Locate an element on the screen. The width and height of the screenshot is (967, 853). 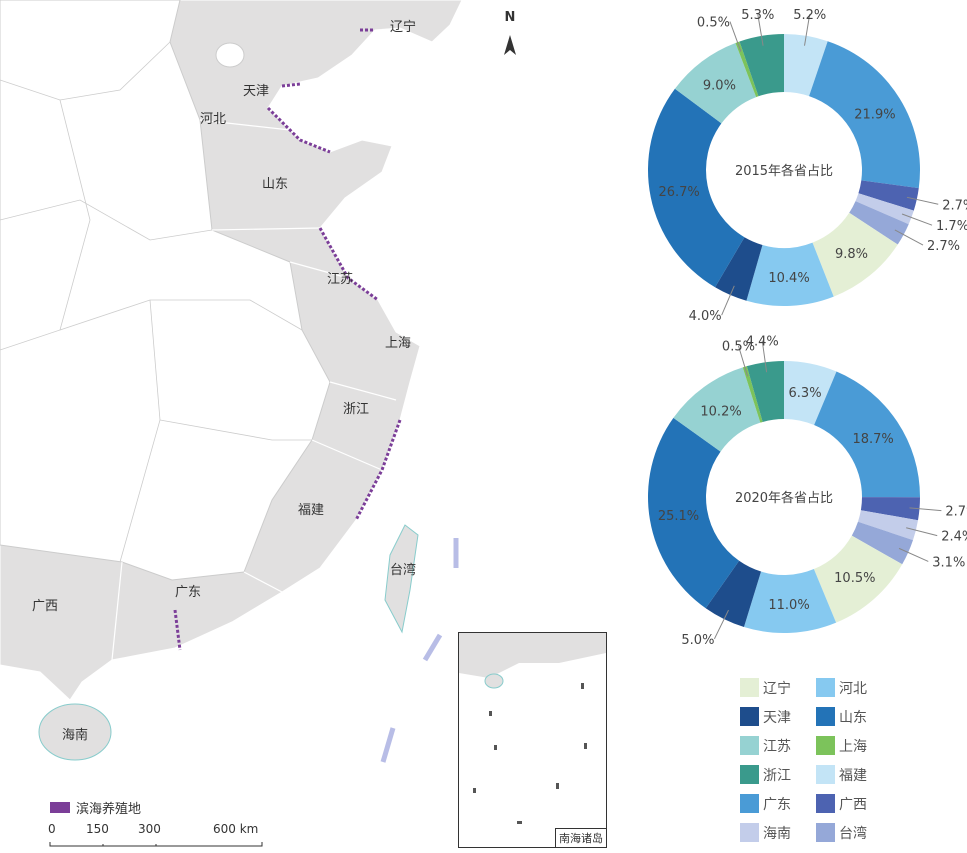
data-label: 10.2% is located at coordinates (720, 411).